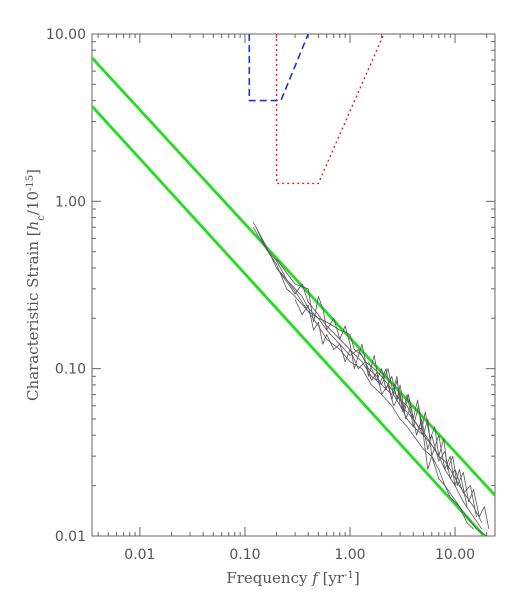 This screenshot has height=600, width=525. Describe the element at coordinates (70, 537) in the screenshot. I see `y-tick-label: 0.01` at that location.